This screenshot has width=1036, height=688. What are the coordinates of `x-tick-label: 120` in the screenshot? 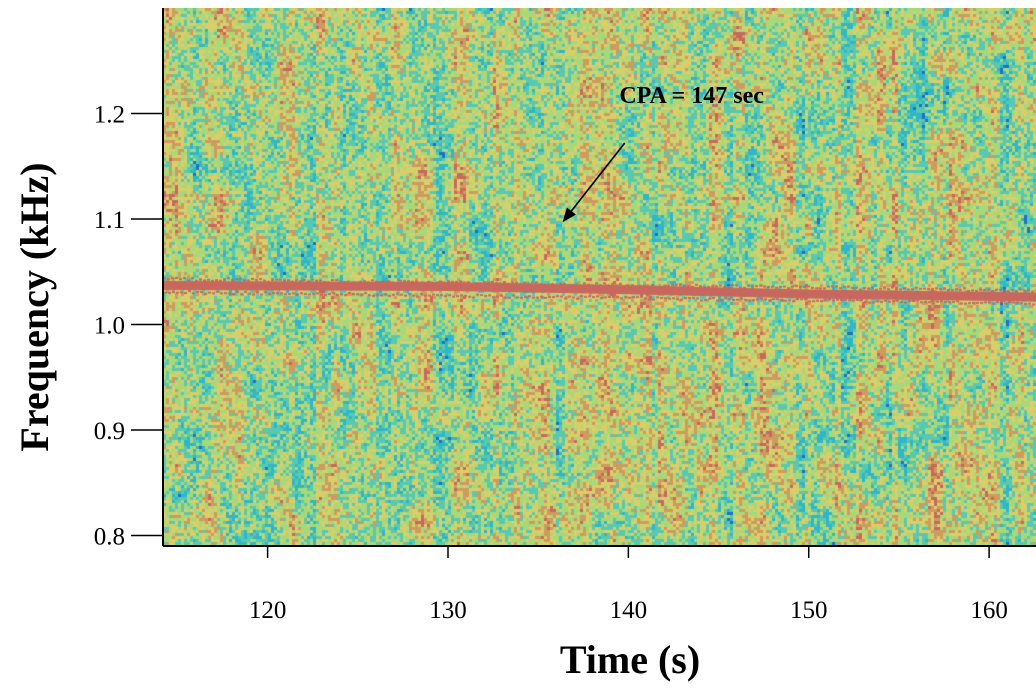 It's located at (268, 610).